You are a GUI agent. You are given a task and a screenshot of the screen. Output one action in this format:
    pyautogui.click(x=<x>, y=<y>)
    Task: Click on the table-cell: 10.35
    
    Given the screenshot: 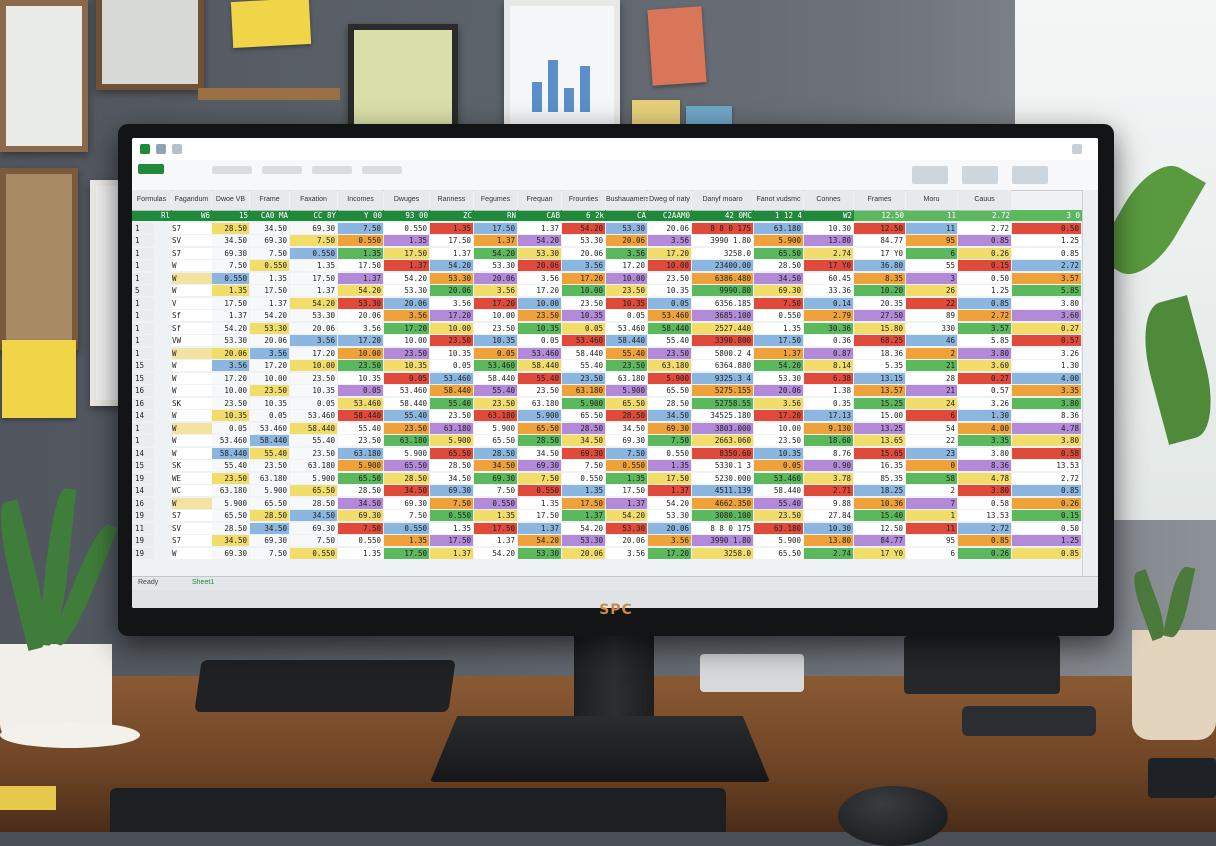 What is the action you would take?
    pyautogui.click(x=626, y=303)
    